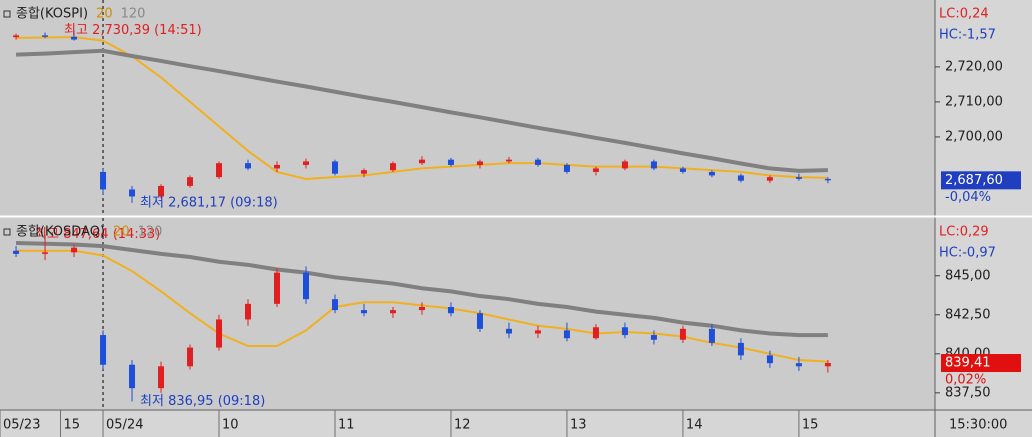  Describe the element at coordinates (978, 425) in the screenshot. I see `x-end-label: 15:30:00` at that location.